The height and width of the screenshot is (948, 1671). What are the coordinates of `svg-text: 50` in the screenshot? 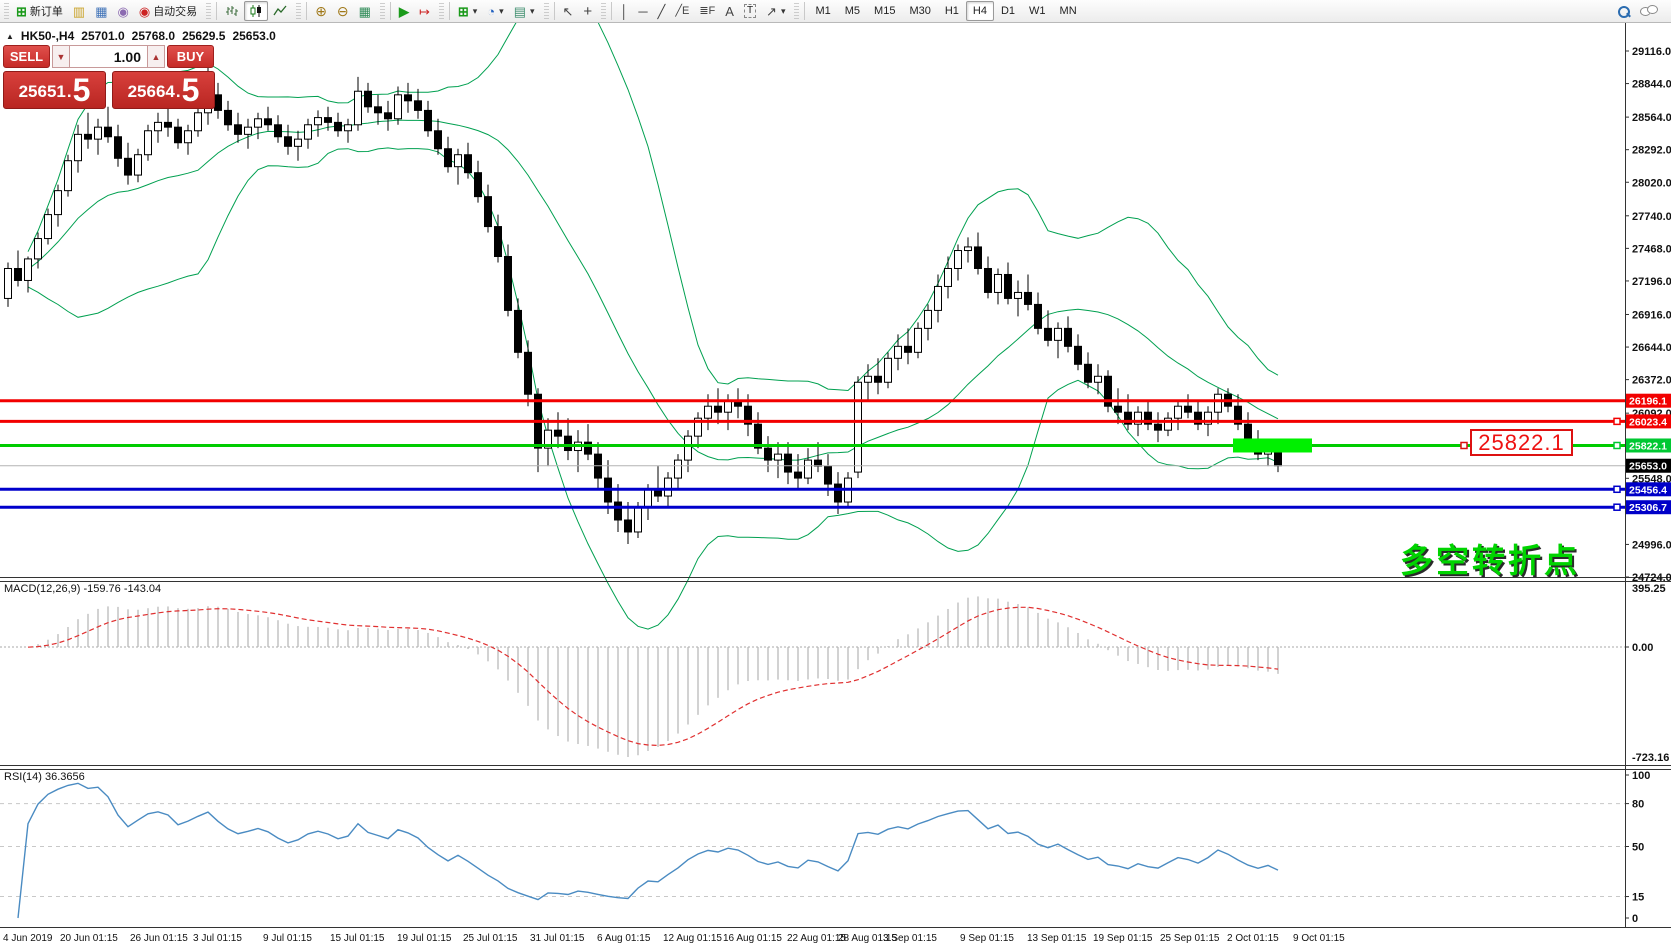 It's located at (1638, 848).